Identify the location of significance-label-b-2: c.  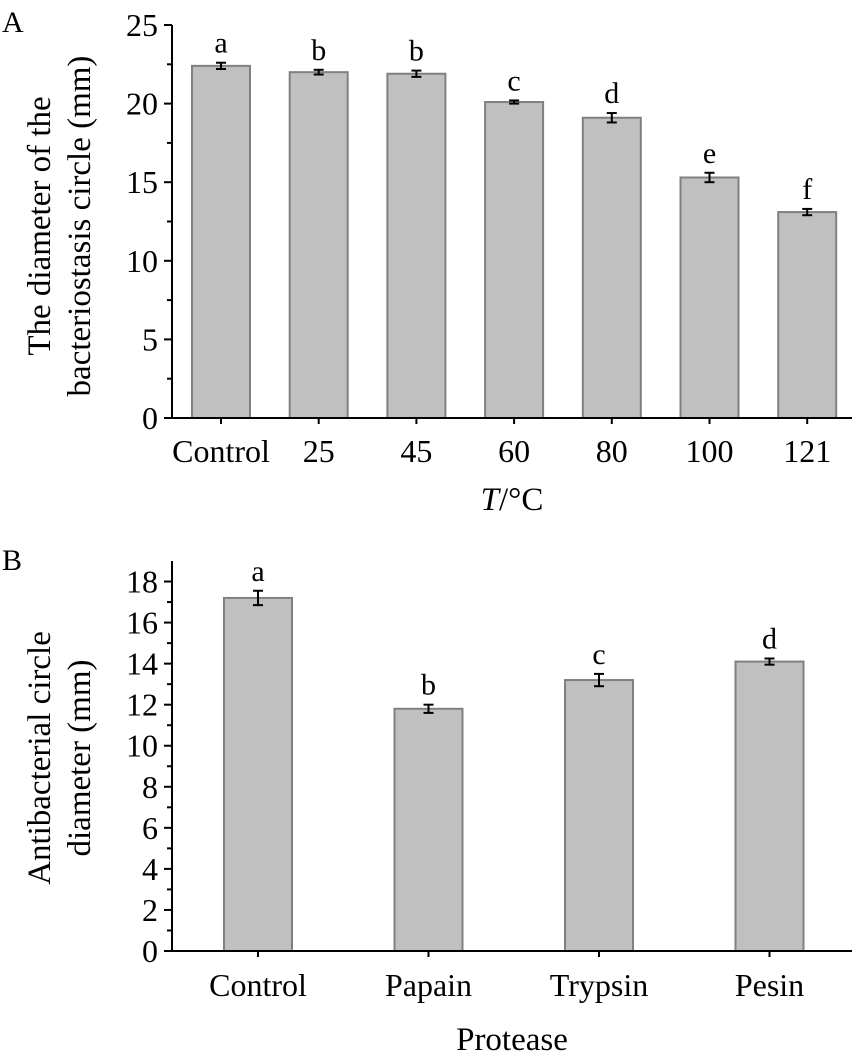
(598, 654).